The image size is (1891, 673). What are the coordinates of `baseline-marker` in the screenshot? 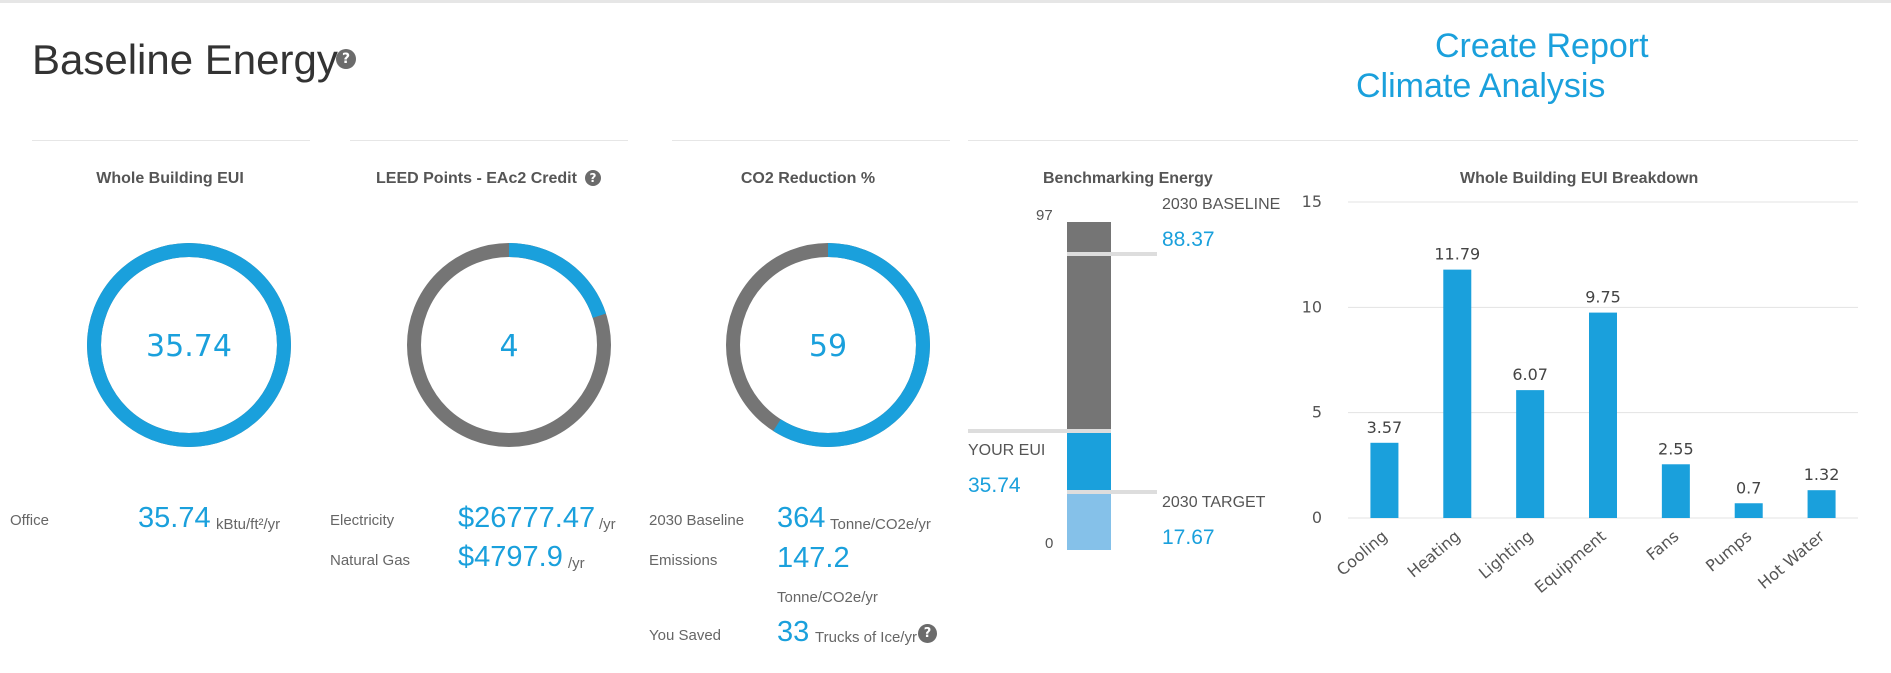 It's located at (1112, 254).